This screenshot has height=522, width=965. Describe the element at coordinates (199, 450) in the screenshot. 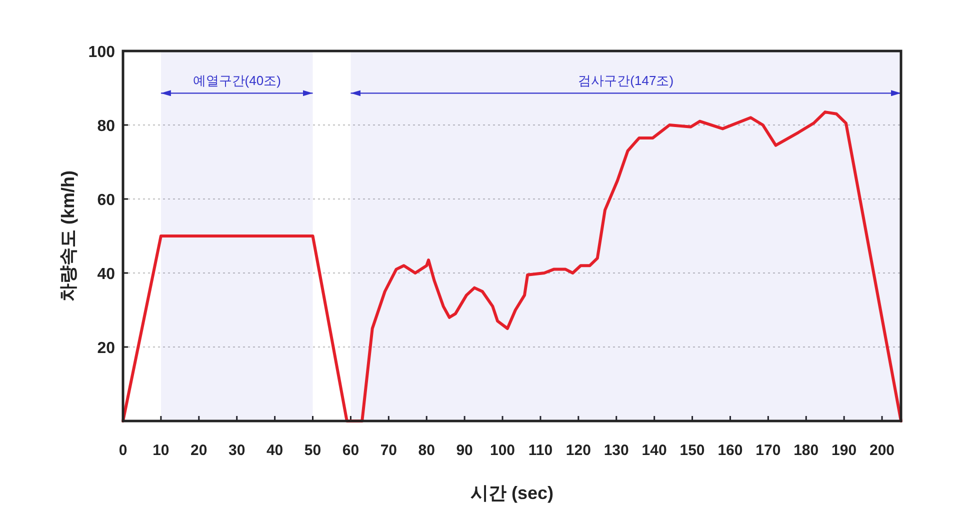

I see `x-tick-label: 20` at that location.